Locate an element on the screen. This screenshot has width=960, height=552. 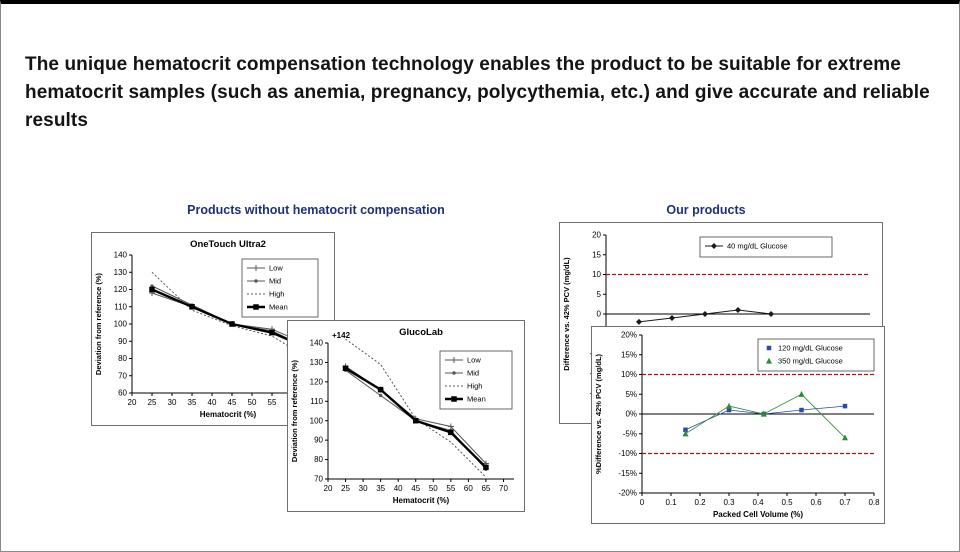
svg-text: 10% is located at coordinates (629, 374).